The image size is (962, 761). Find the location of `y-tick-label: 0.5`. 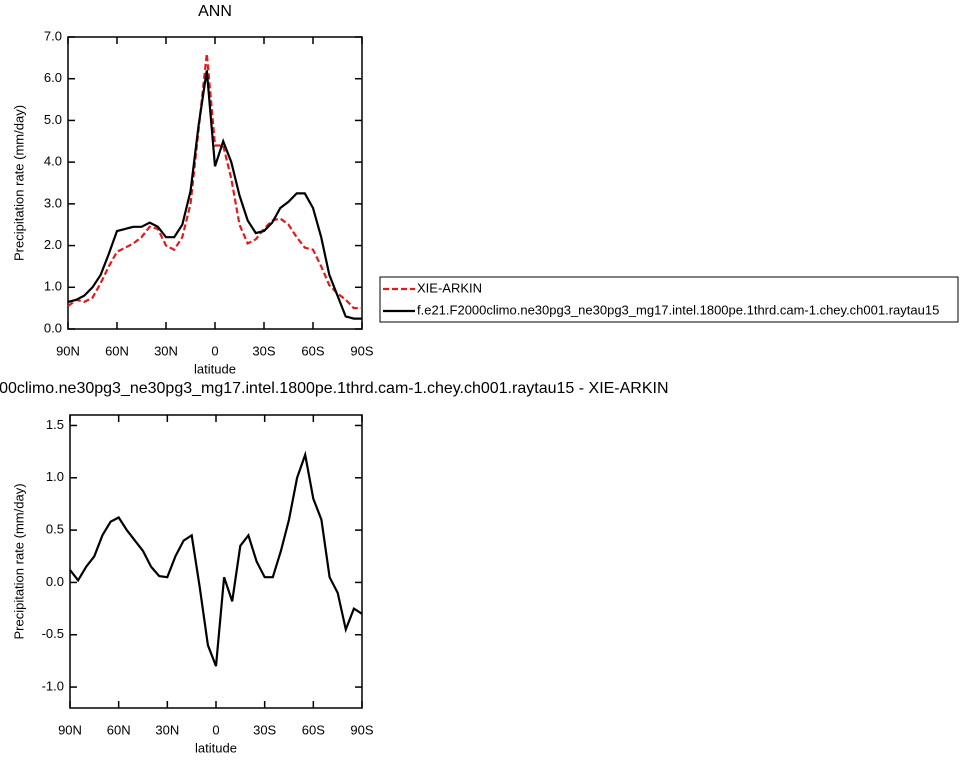

y-tick-label: 0.5 is located at coordinates (55, 529).